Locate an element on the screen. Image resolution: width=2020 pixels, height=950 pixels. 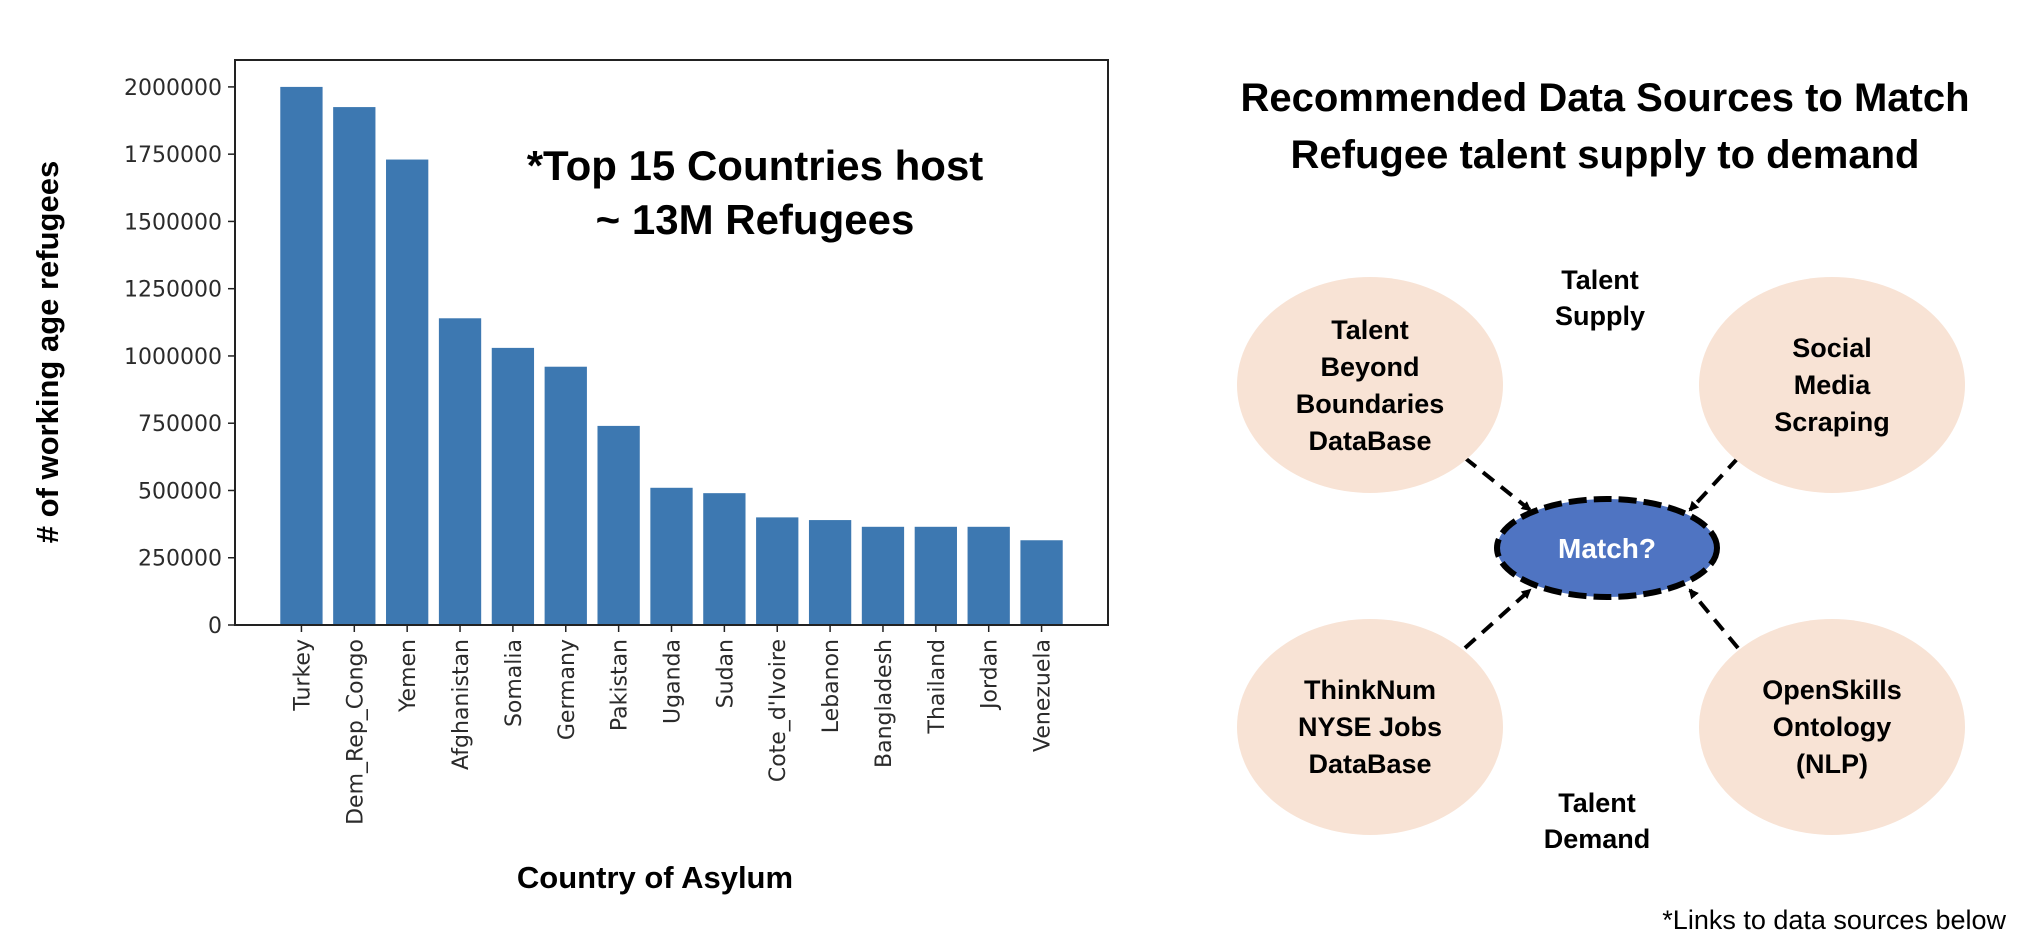
svg-text: Social is located at coordinates (1832, 348).